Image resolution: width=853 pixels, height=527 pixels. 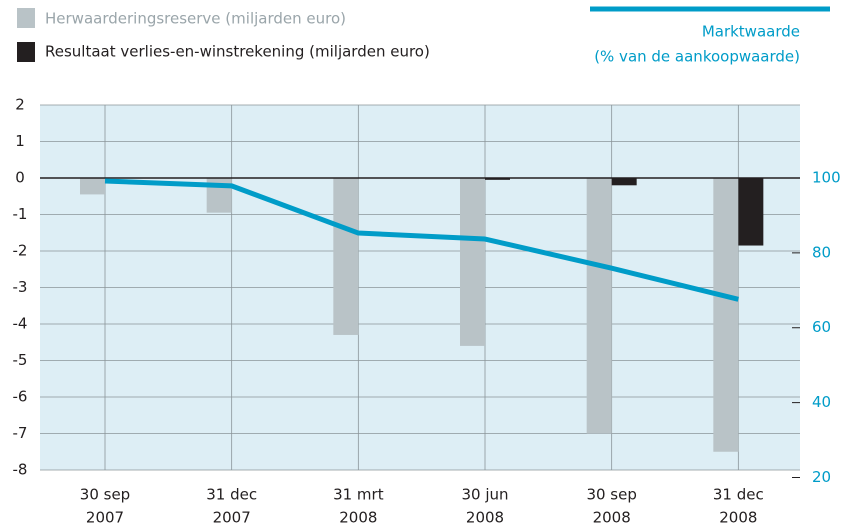 What do you see at coordinates (20, 433) in the screenshot?
I see `y-tick-label: -7` at bounding box center [20, 433].